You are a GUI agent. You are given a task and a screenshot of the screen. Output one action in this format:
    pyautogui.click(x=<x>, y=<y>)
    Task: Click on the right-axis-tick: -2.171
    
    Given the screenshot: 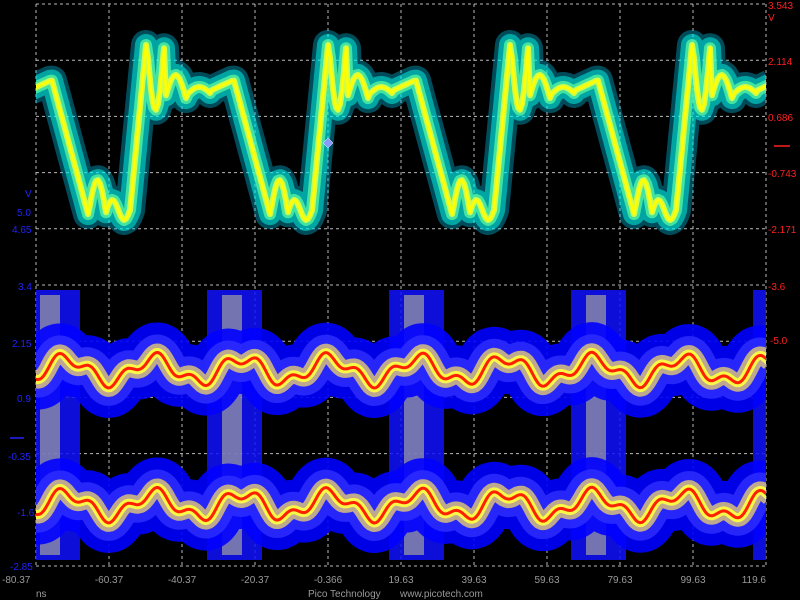 What is the action you would take?
    pyautogui.click(x=782, y=230)
    